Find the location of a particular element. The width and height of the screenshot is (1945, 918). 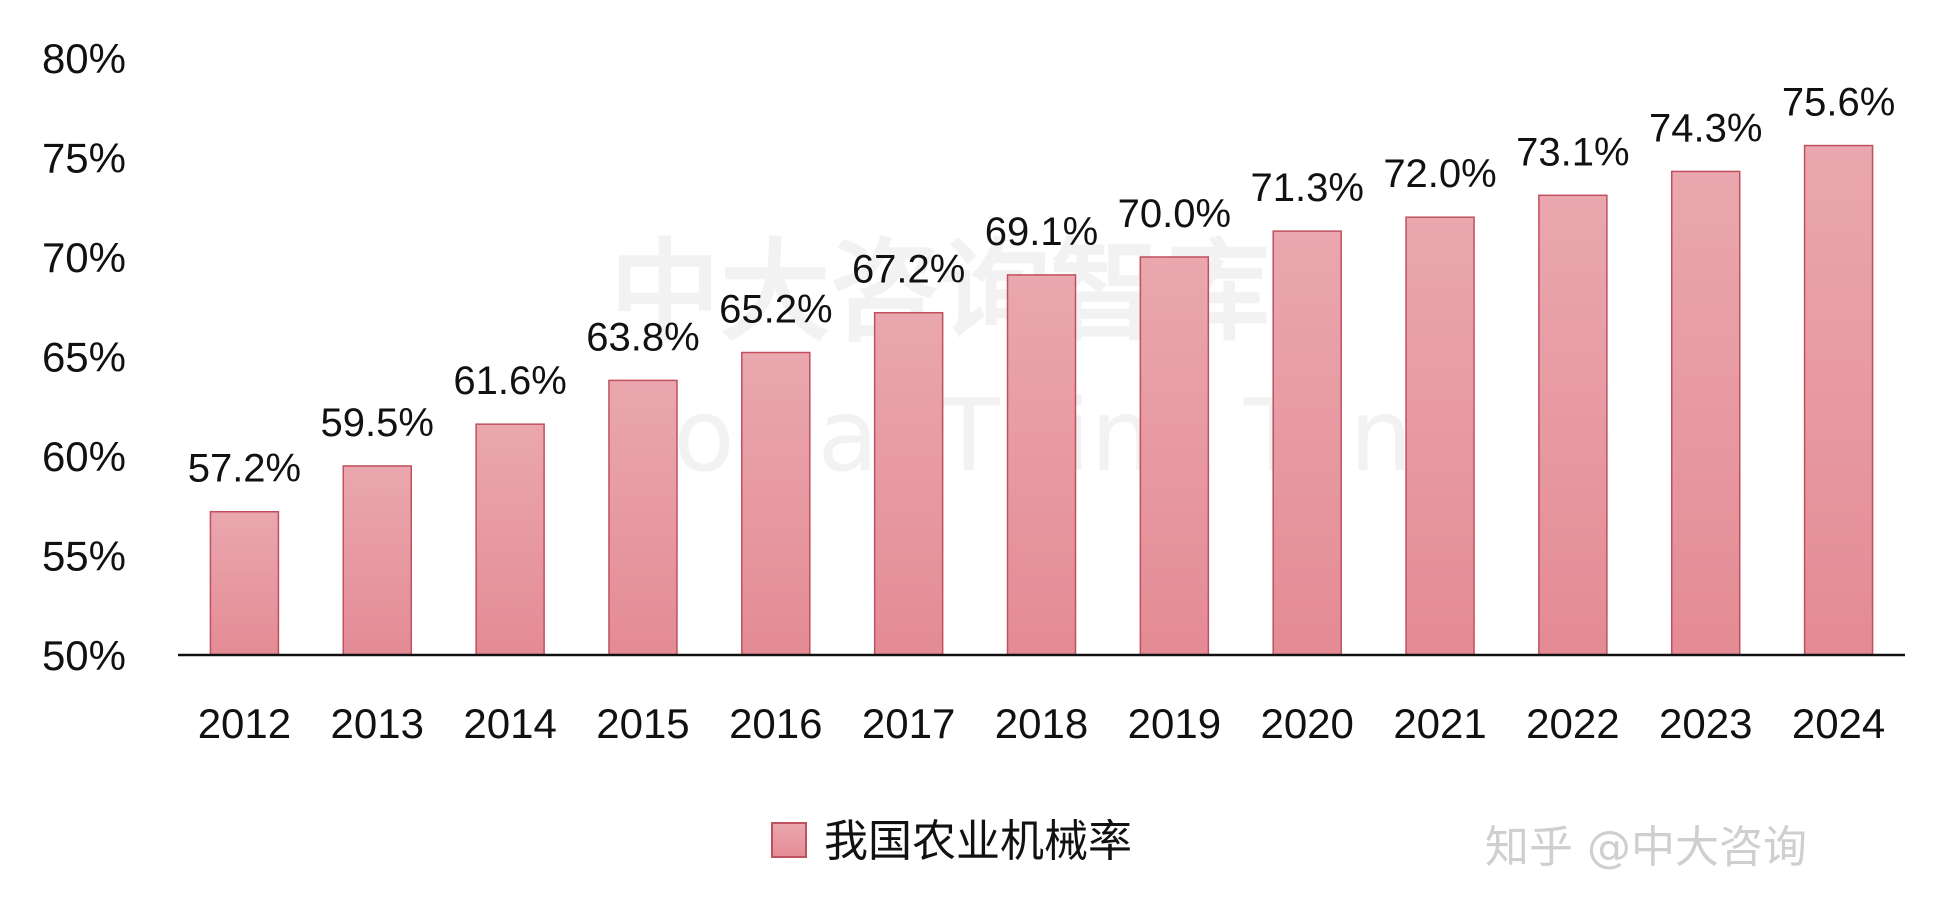

y-axis: 50% 55% 60% 65% 70% 75% 80% is located at coordinates (84, 357).